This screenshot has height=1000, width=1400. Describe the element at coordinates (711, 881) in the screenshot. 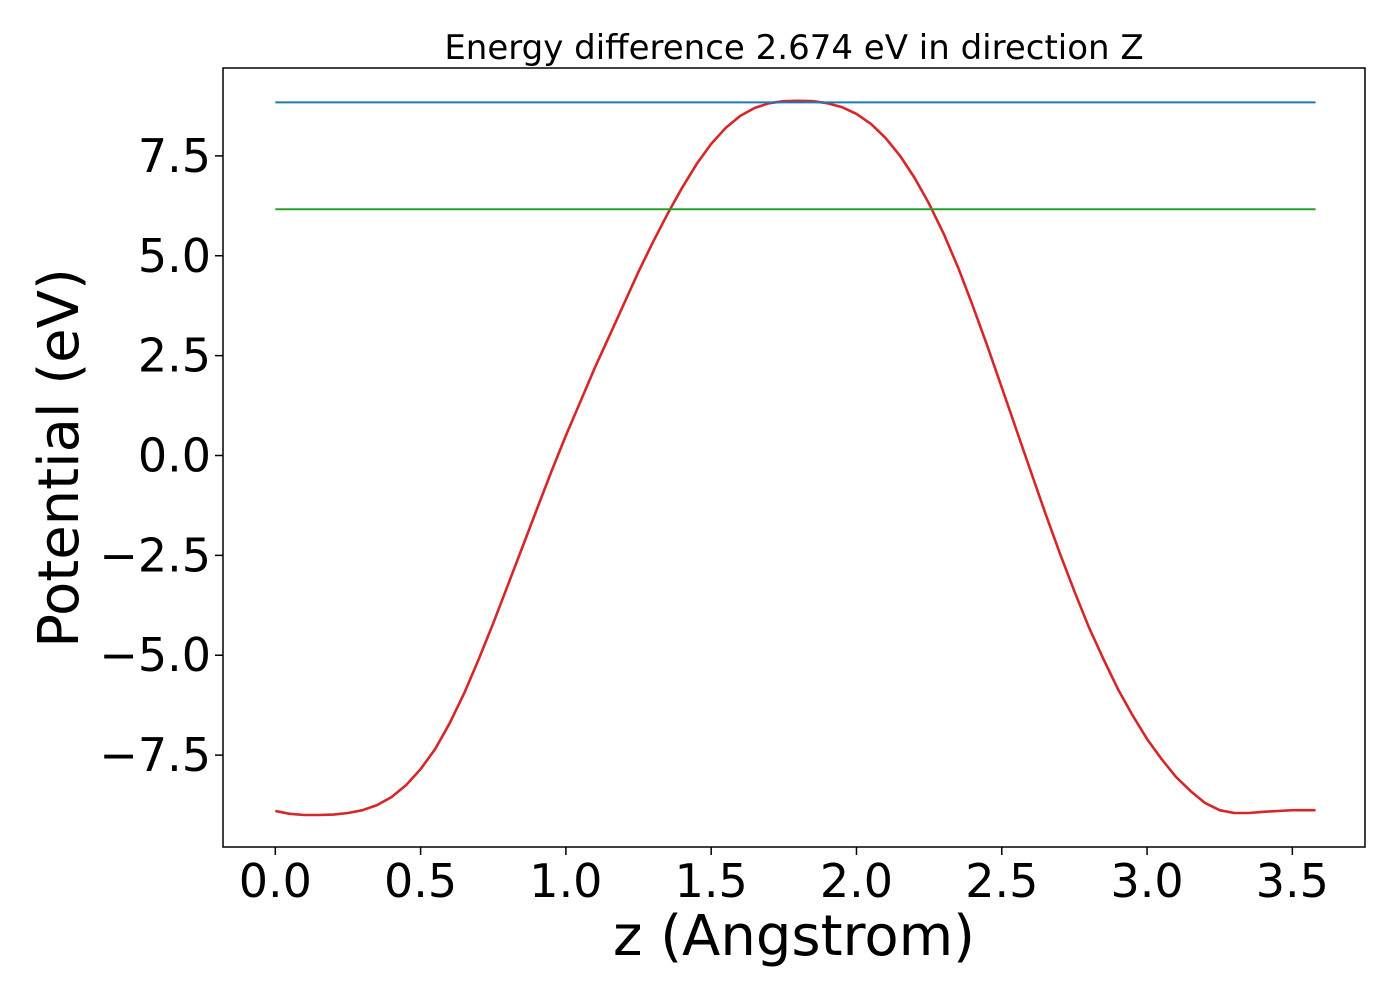

I see `x-tick-label: 1.5` at that location.